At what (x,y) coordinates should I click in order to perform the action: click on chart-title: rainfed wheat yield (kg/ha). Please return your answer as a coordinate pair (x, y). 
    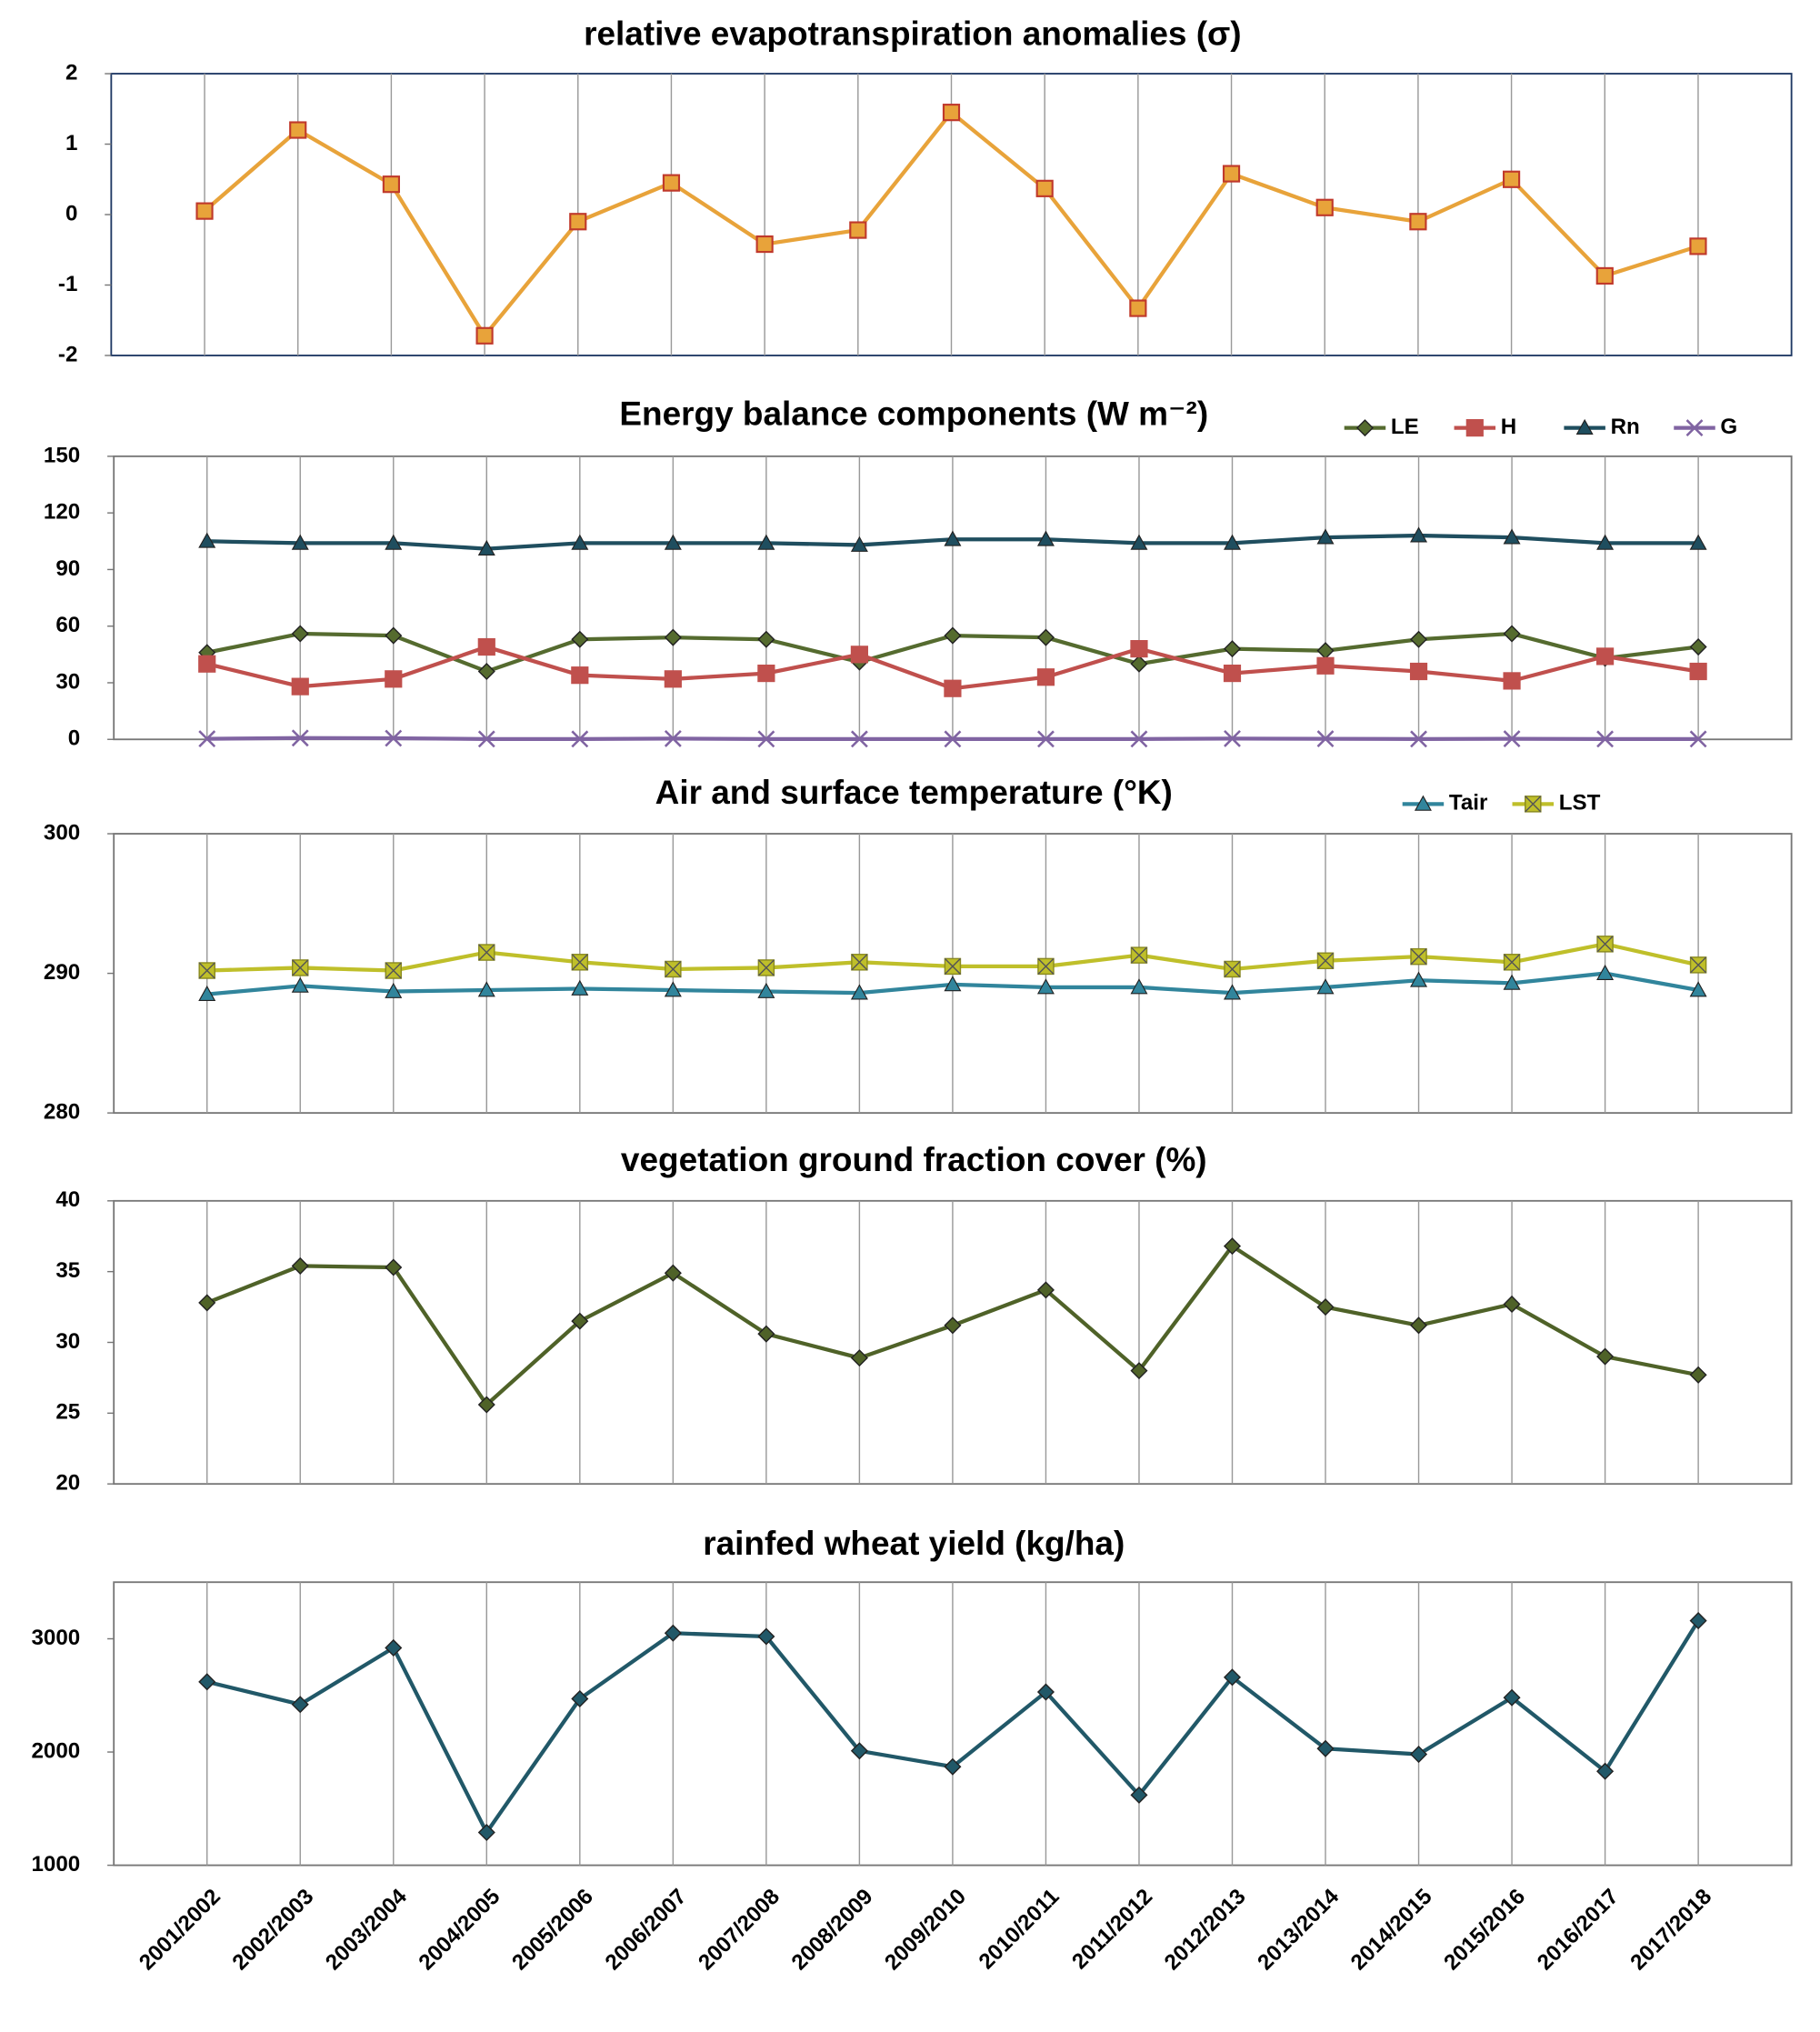
    Looking at the image, I should click on (914, 1543).